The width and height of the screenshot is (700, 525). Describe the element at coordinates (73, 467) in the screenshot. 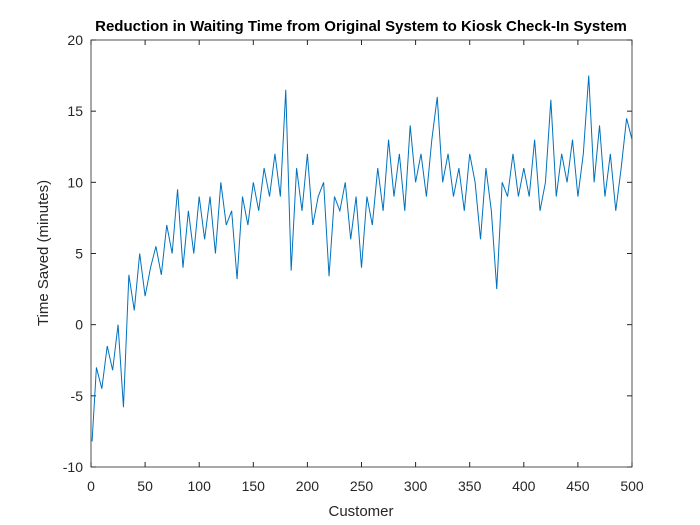

I see `y-tick-label: -10` at that location.